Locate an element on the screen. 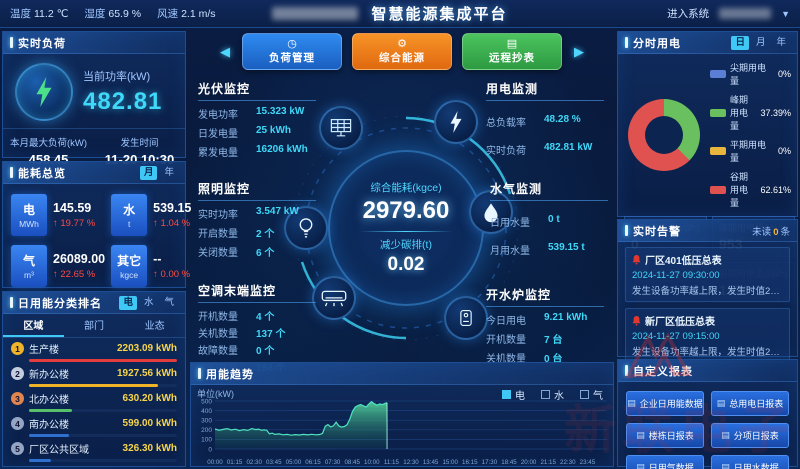 Image resolution: width=800 pixels, height=469 pixels. energy-delta: ↑ 1.04 % is located at coordinates (172, 223).